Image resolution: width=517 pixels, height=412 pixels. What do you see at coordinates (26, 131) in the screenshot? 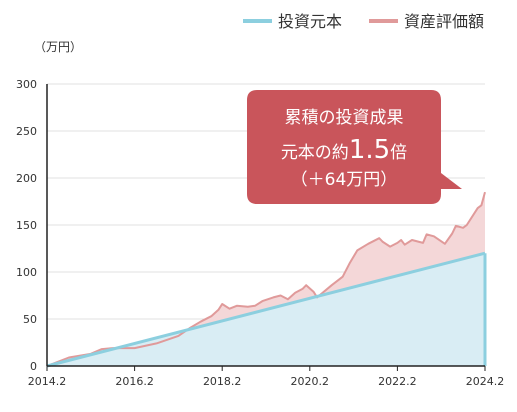
I see `y-tick-label: 250` at bounding box center [26, 131].